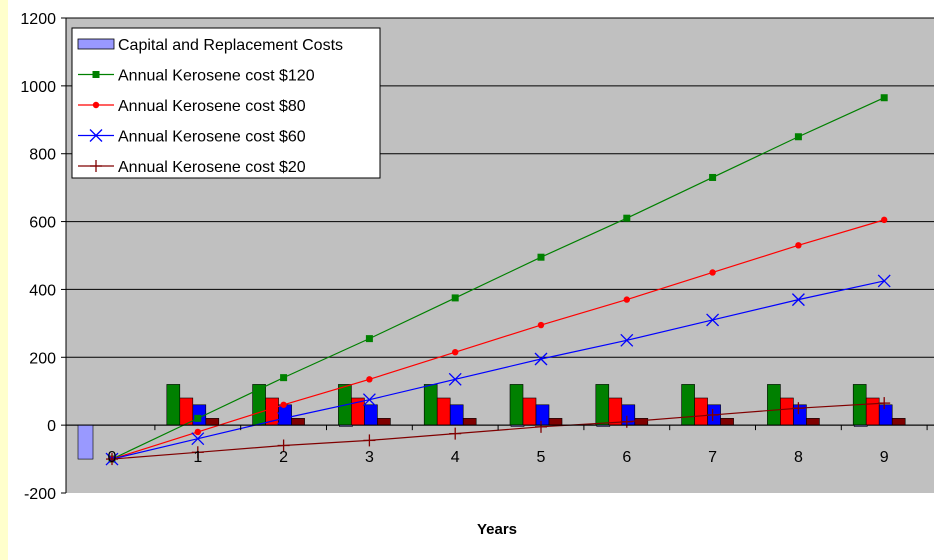 The width and height of the screenshot is (934, 560). Describe the element at coordinates (626, 457) in the screenshot. I see `x-tick-label: 6` at that location.